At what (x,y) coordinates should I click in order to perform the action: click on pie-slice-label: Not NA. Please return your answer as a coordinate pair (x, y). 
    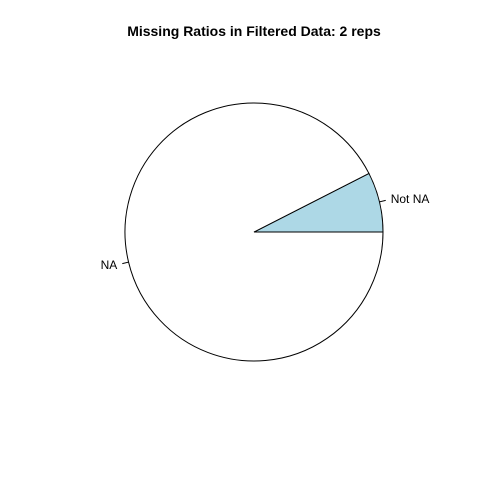
    Looking at the image, I should click on (410, 199).